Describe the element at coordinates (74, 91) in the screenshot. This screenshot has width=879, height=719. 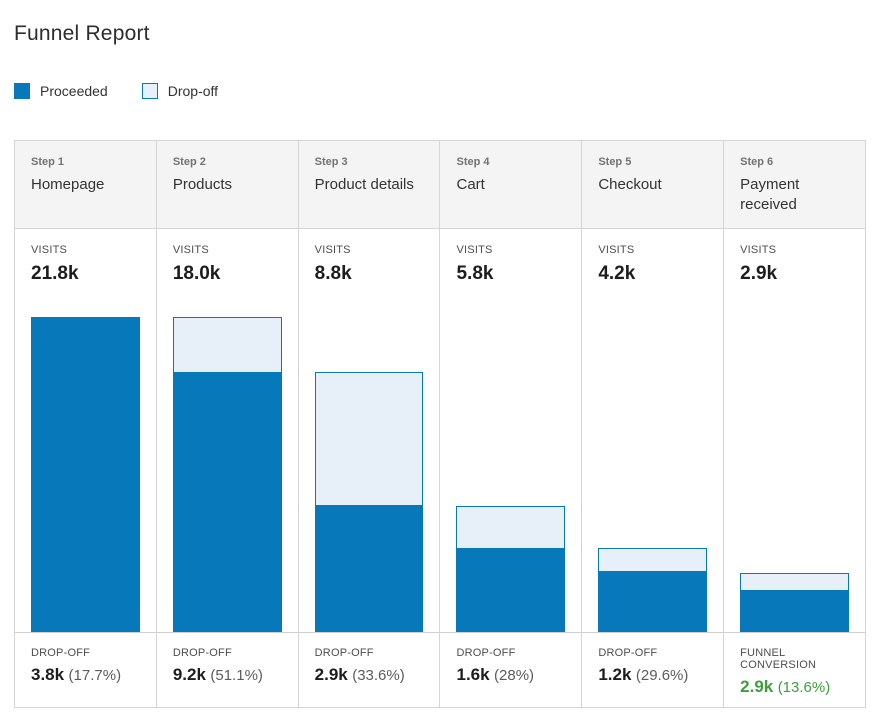
I see `legend-label-proceeded: Proceeded` at that location.